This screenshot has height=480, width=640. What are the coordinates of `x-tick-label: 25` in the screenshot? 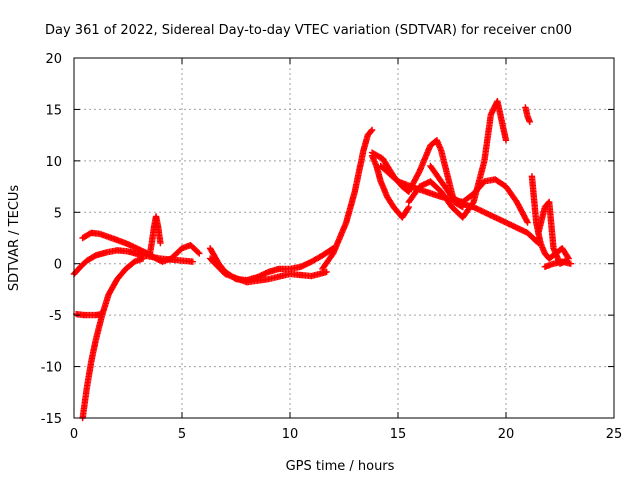 It's located at (614, 434).